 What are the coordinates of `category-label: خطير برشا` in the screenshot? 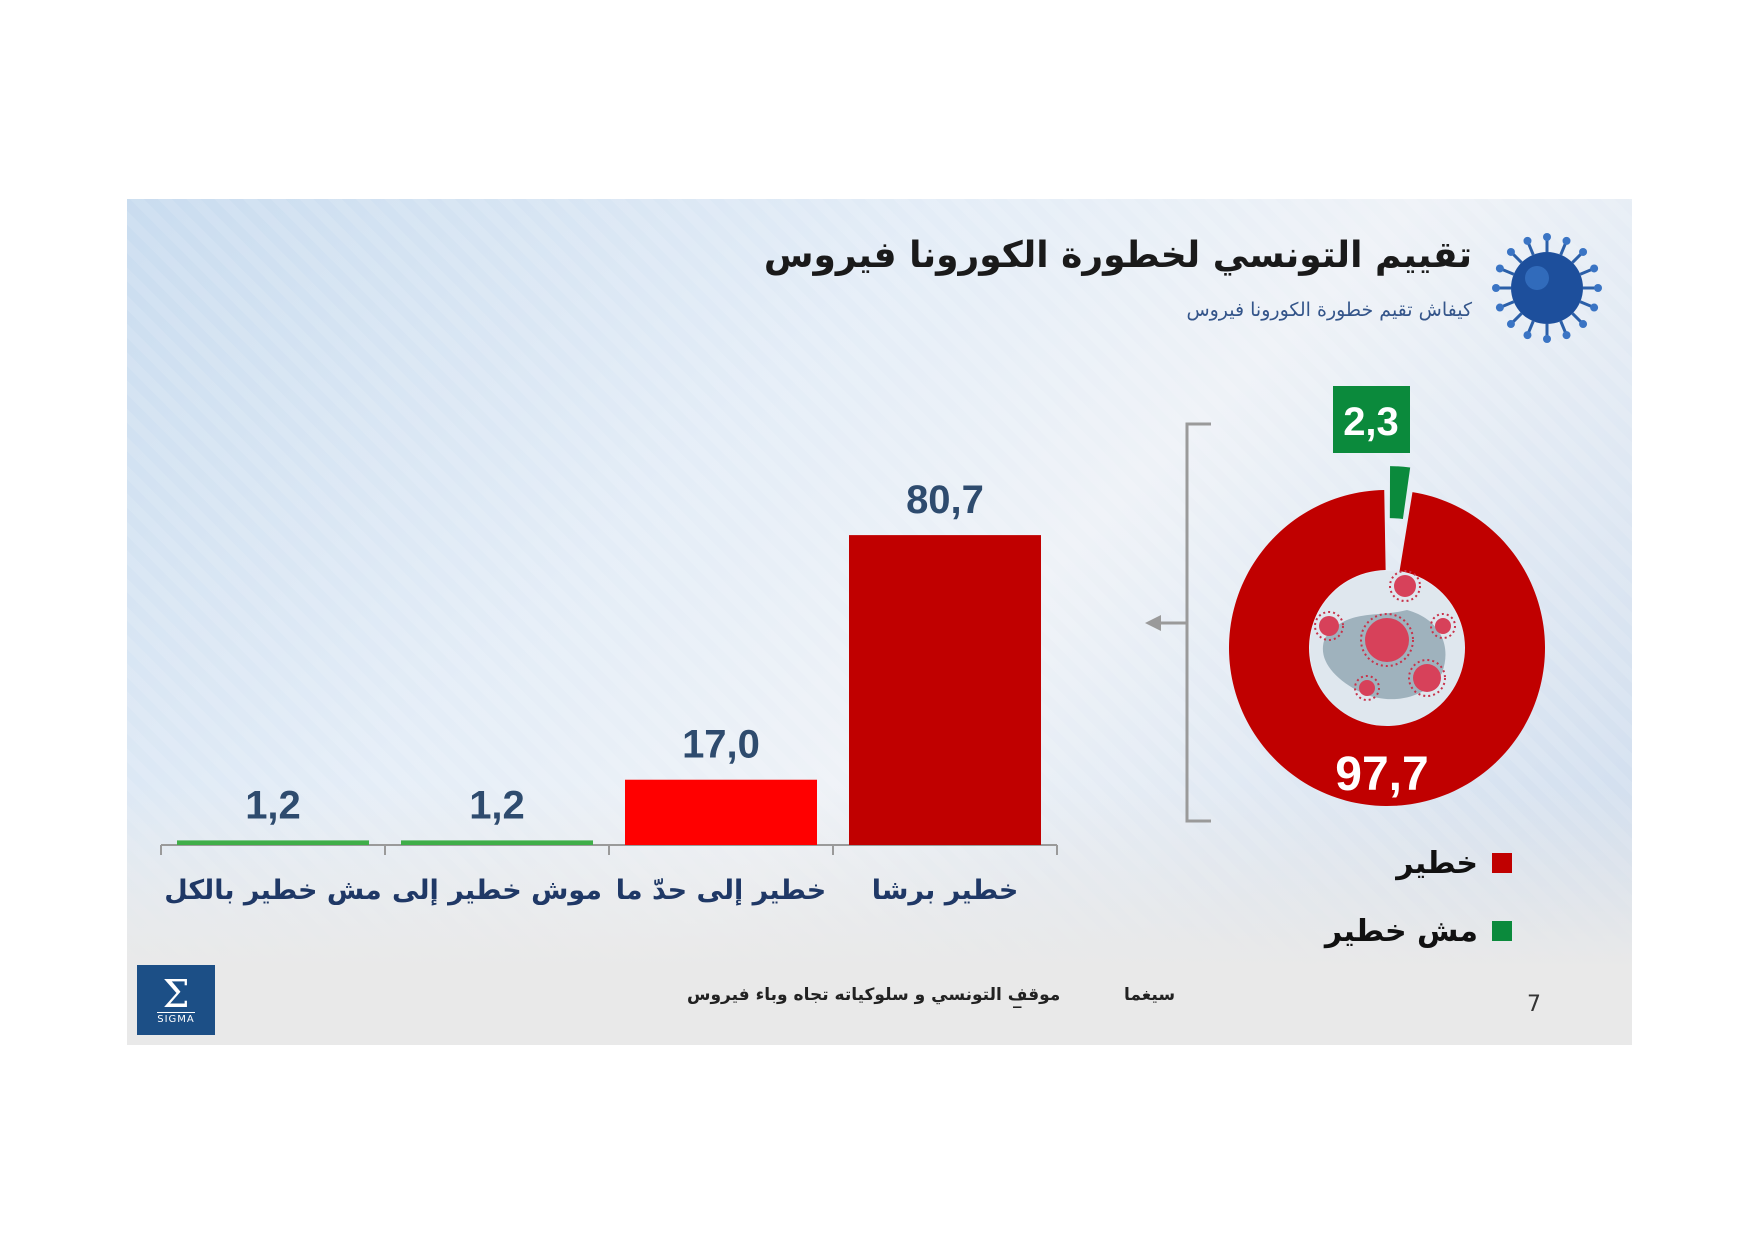 It's located at (945, 890).